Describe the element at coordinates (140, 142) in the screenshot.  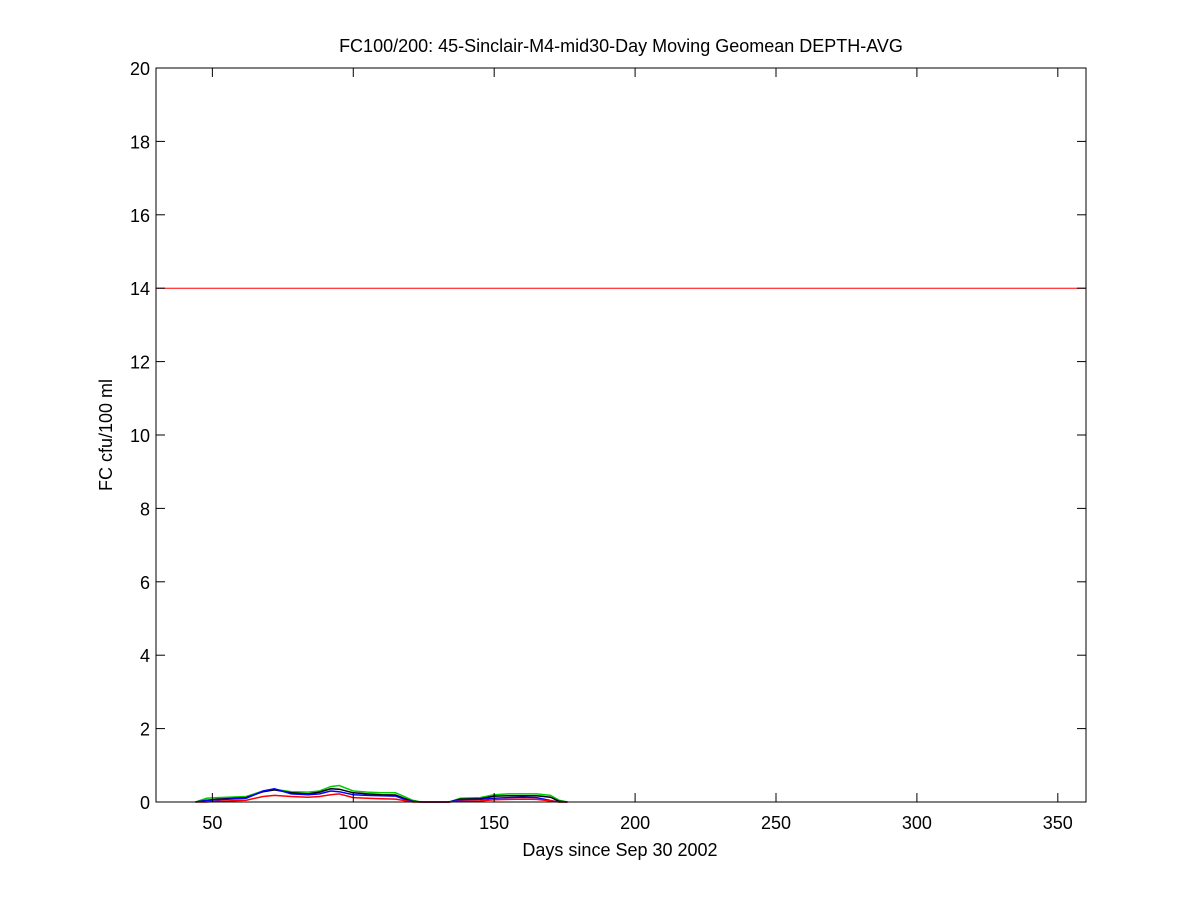
I see `y-tick-label: 18` at that location.